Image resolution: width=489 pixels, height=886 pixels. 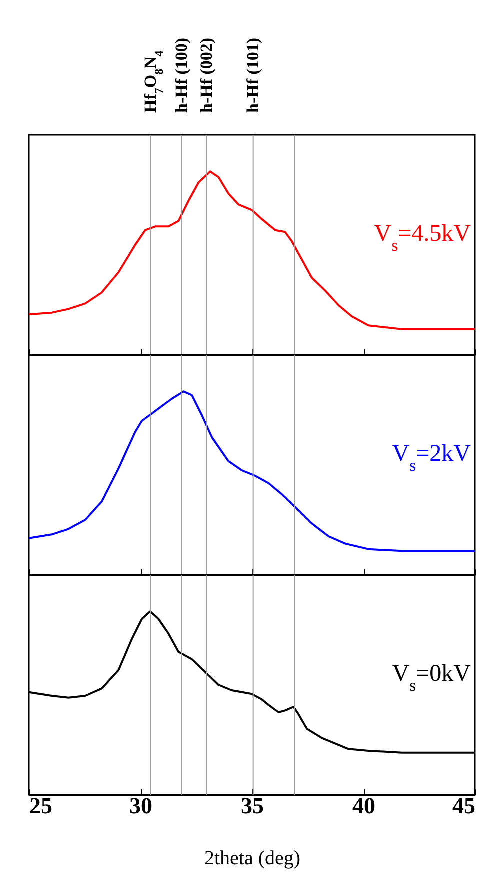 What do you see at coordinates (432, 457) in the screenshot?
I see `text: V$_{s}$=2kV` at bounding box center [432, 457].